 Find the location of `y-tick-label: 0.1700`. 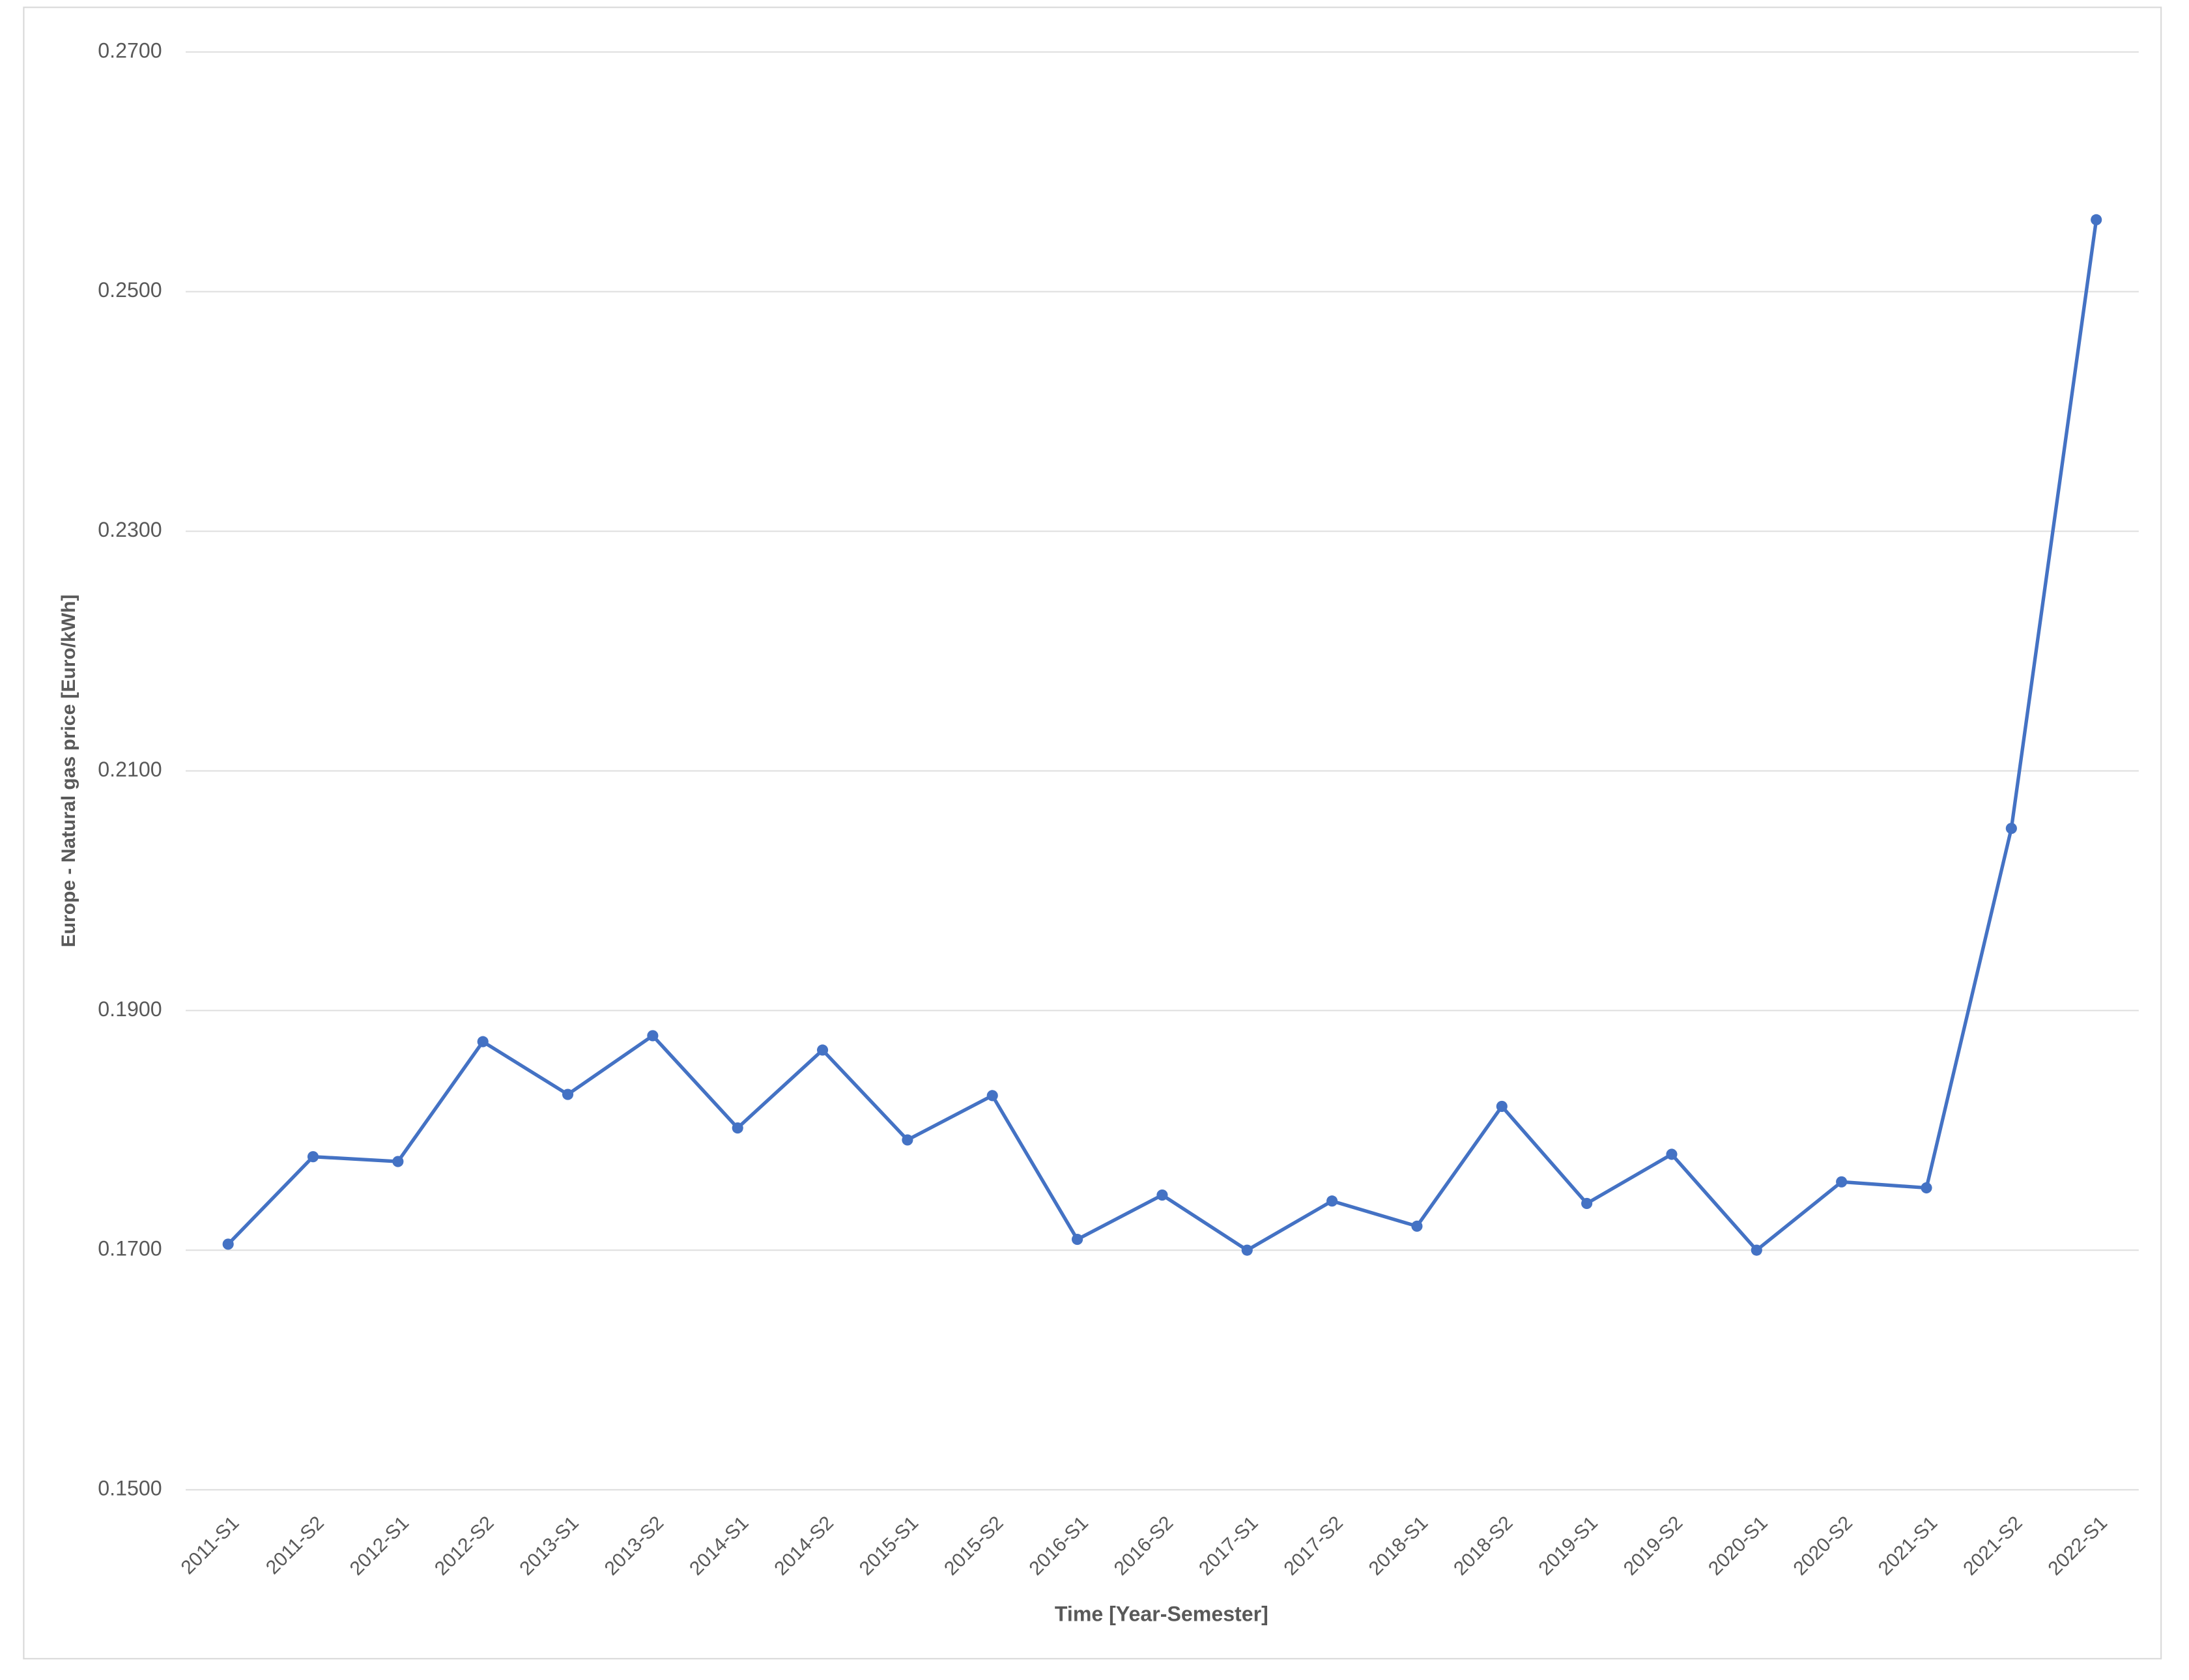

y-tick-label: 0.1700 is located at coordinates (130, 1248).